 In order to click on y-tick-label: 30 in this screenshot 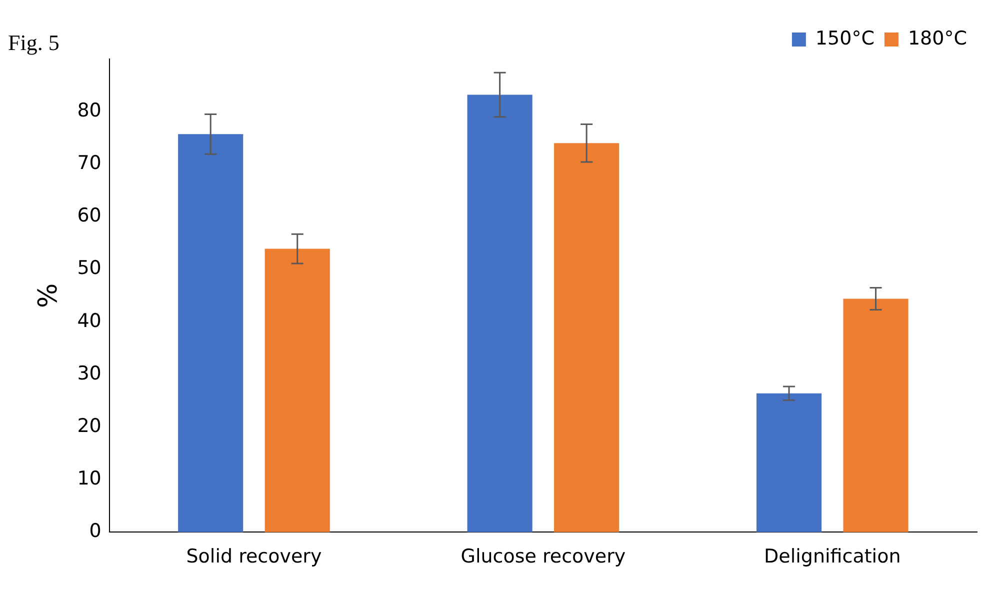, I will do `click(89, 373)`.